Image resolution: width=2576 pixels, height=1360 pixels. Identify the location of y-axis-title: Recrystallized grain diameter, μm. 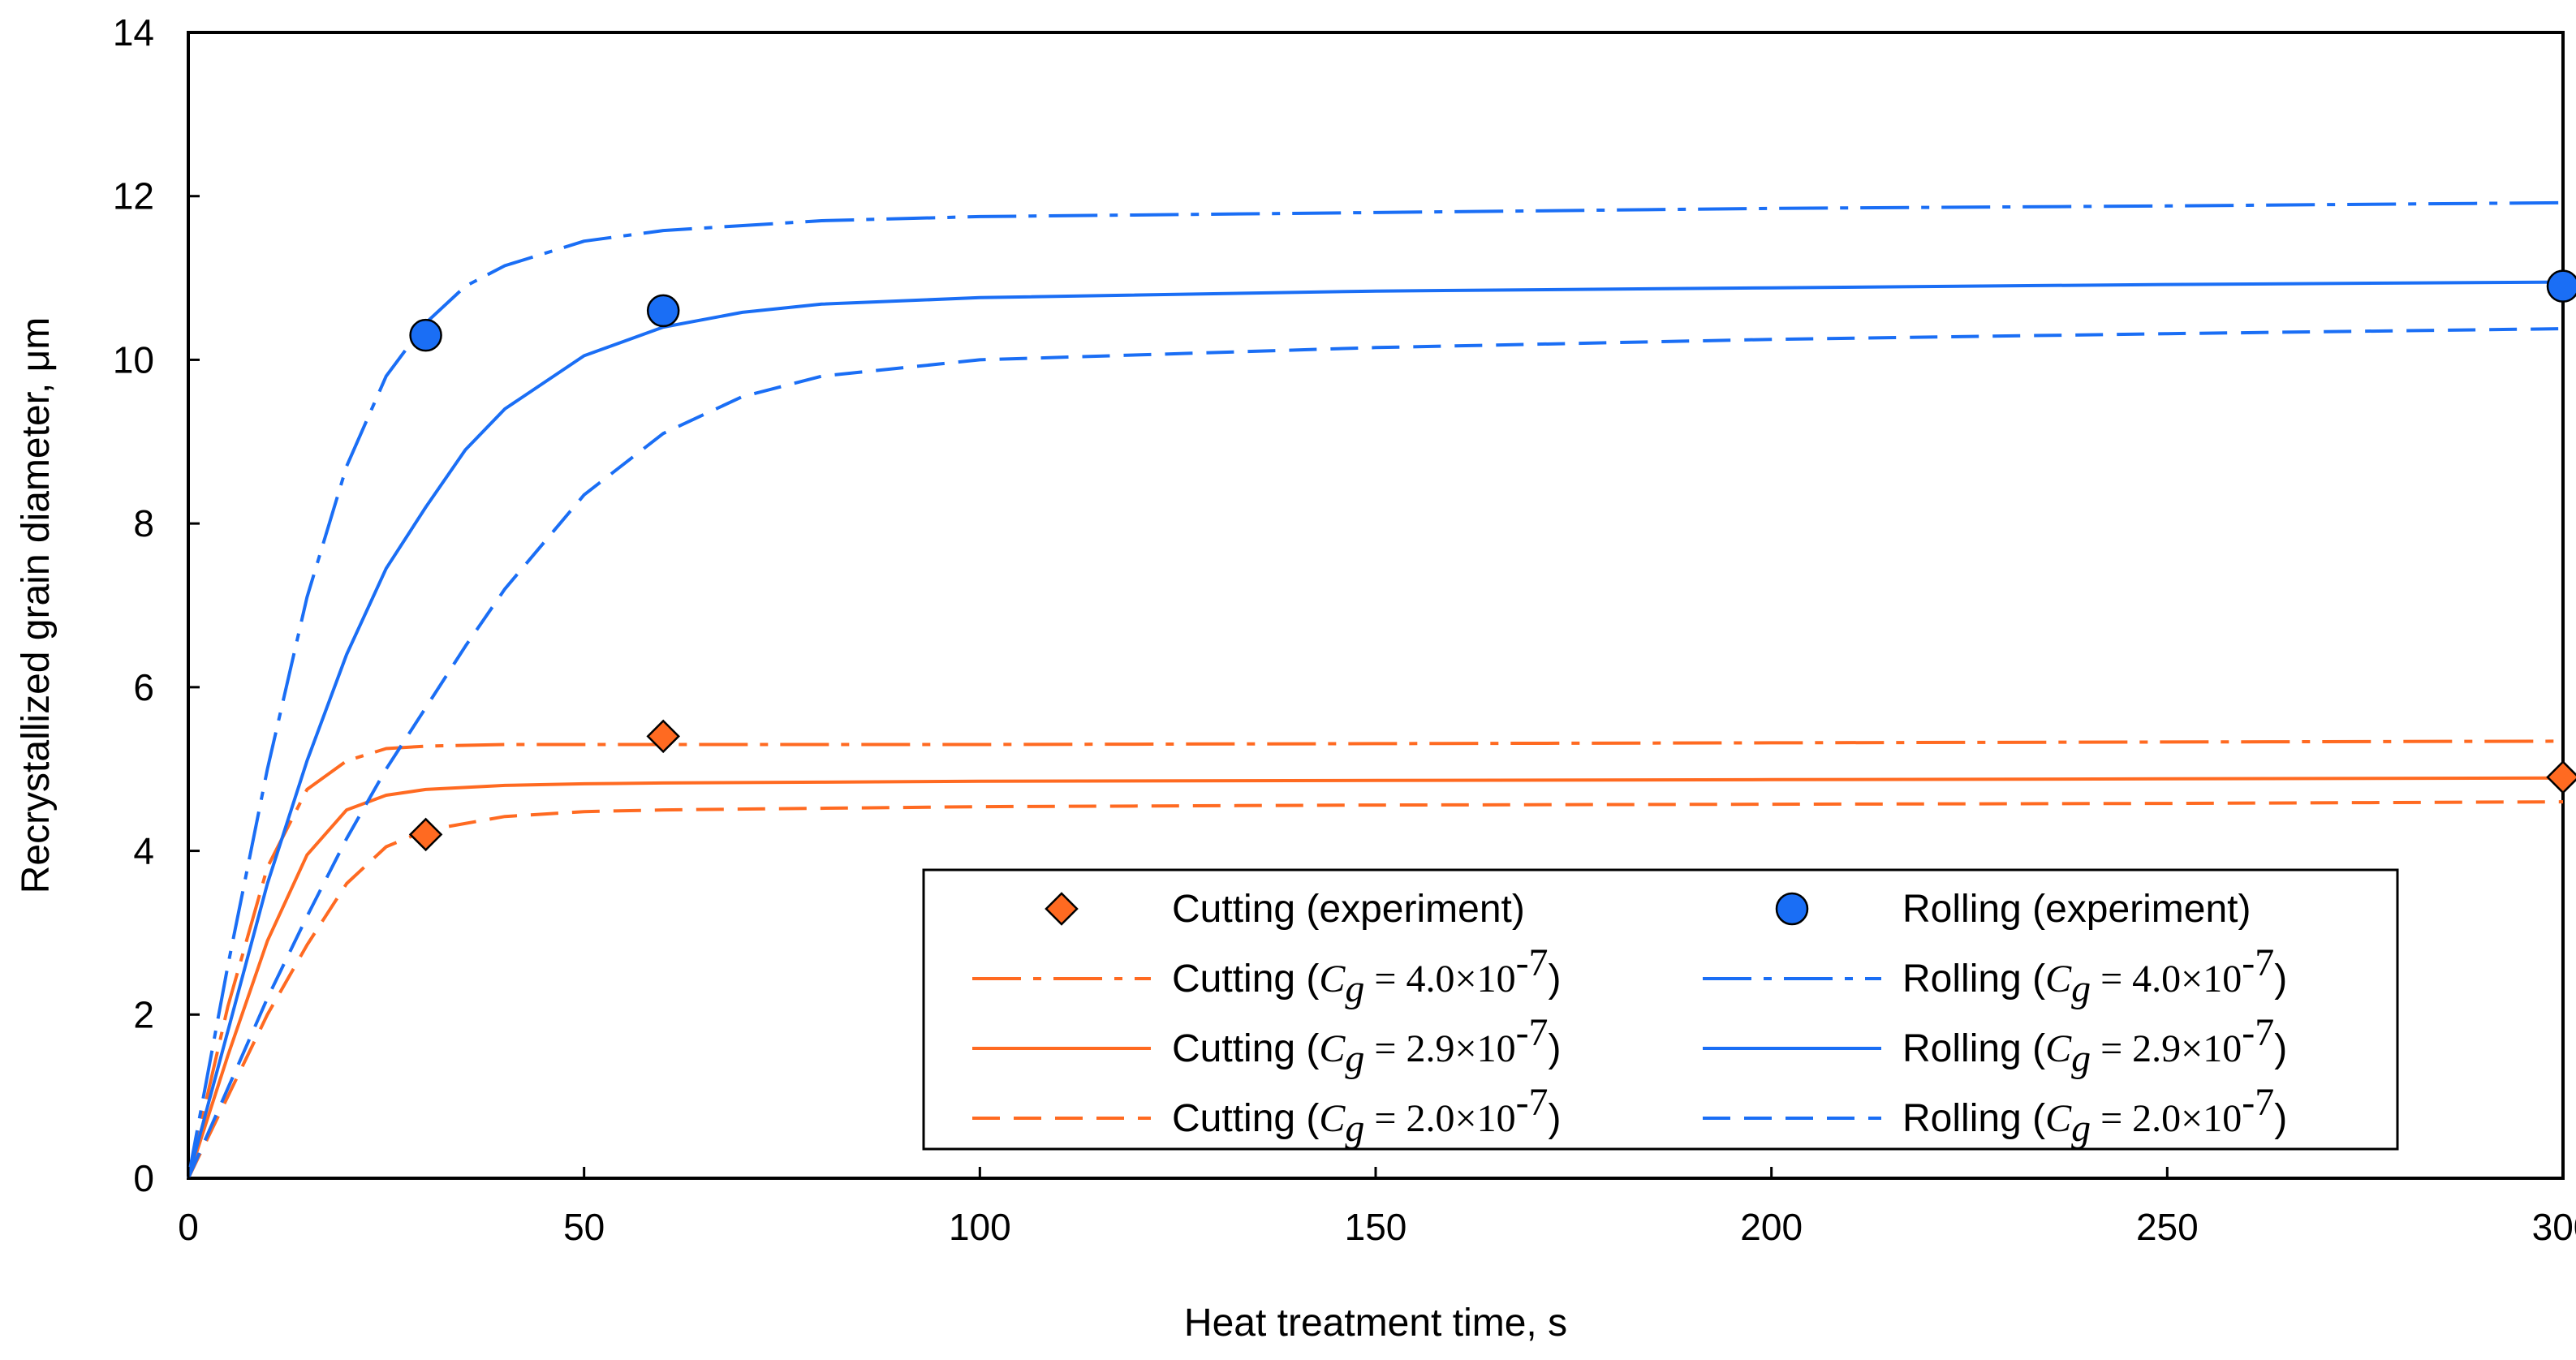
(36, 605).